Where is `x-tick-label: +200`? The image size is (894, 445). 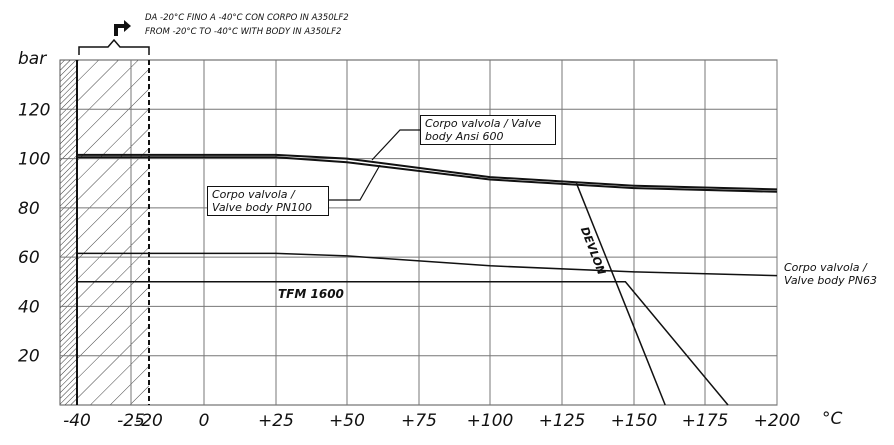 x-tick-label: +200 is located at coordinates (777, 421).